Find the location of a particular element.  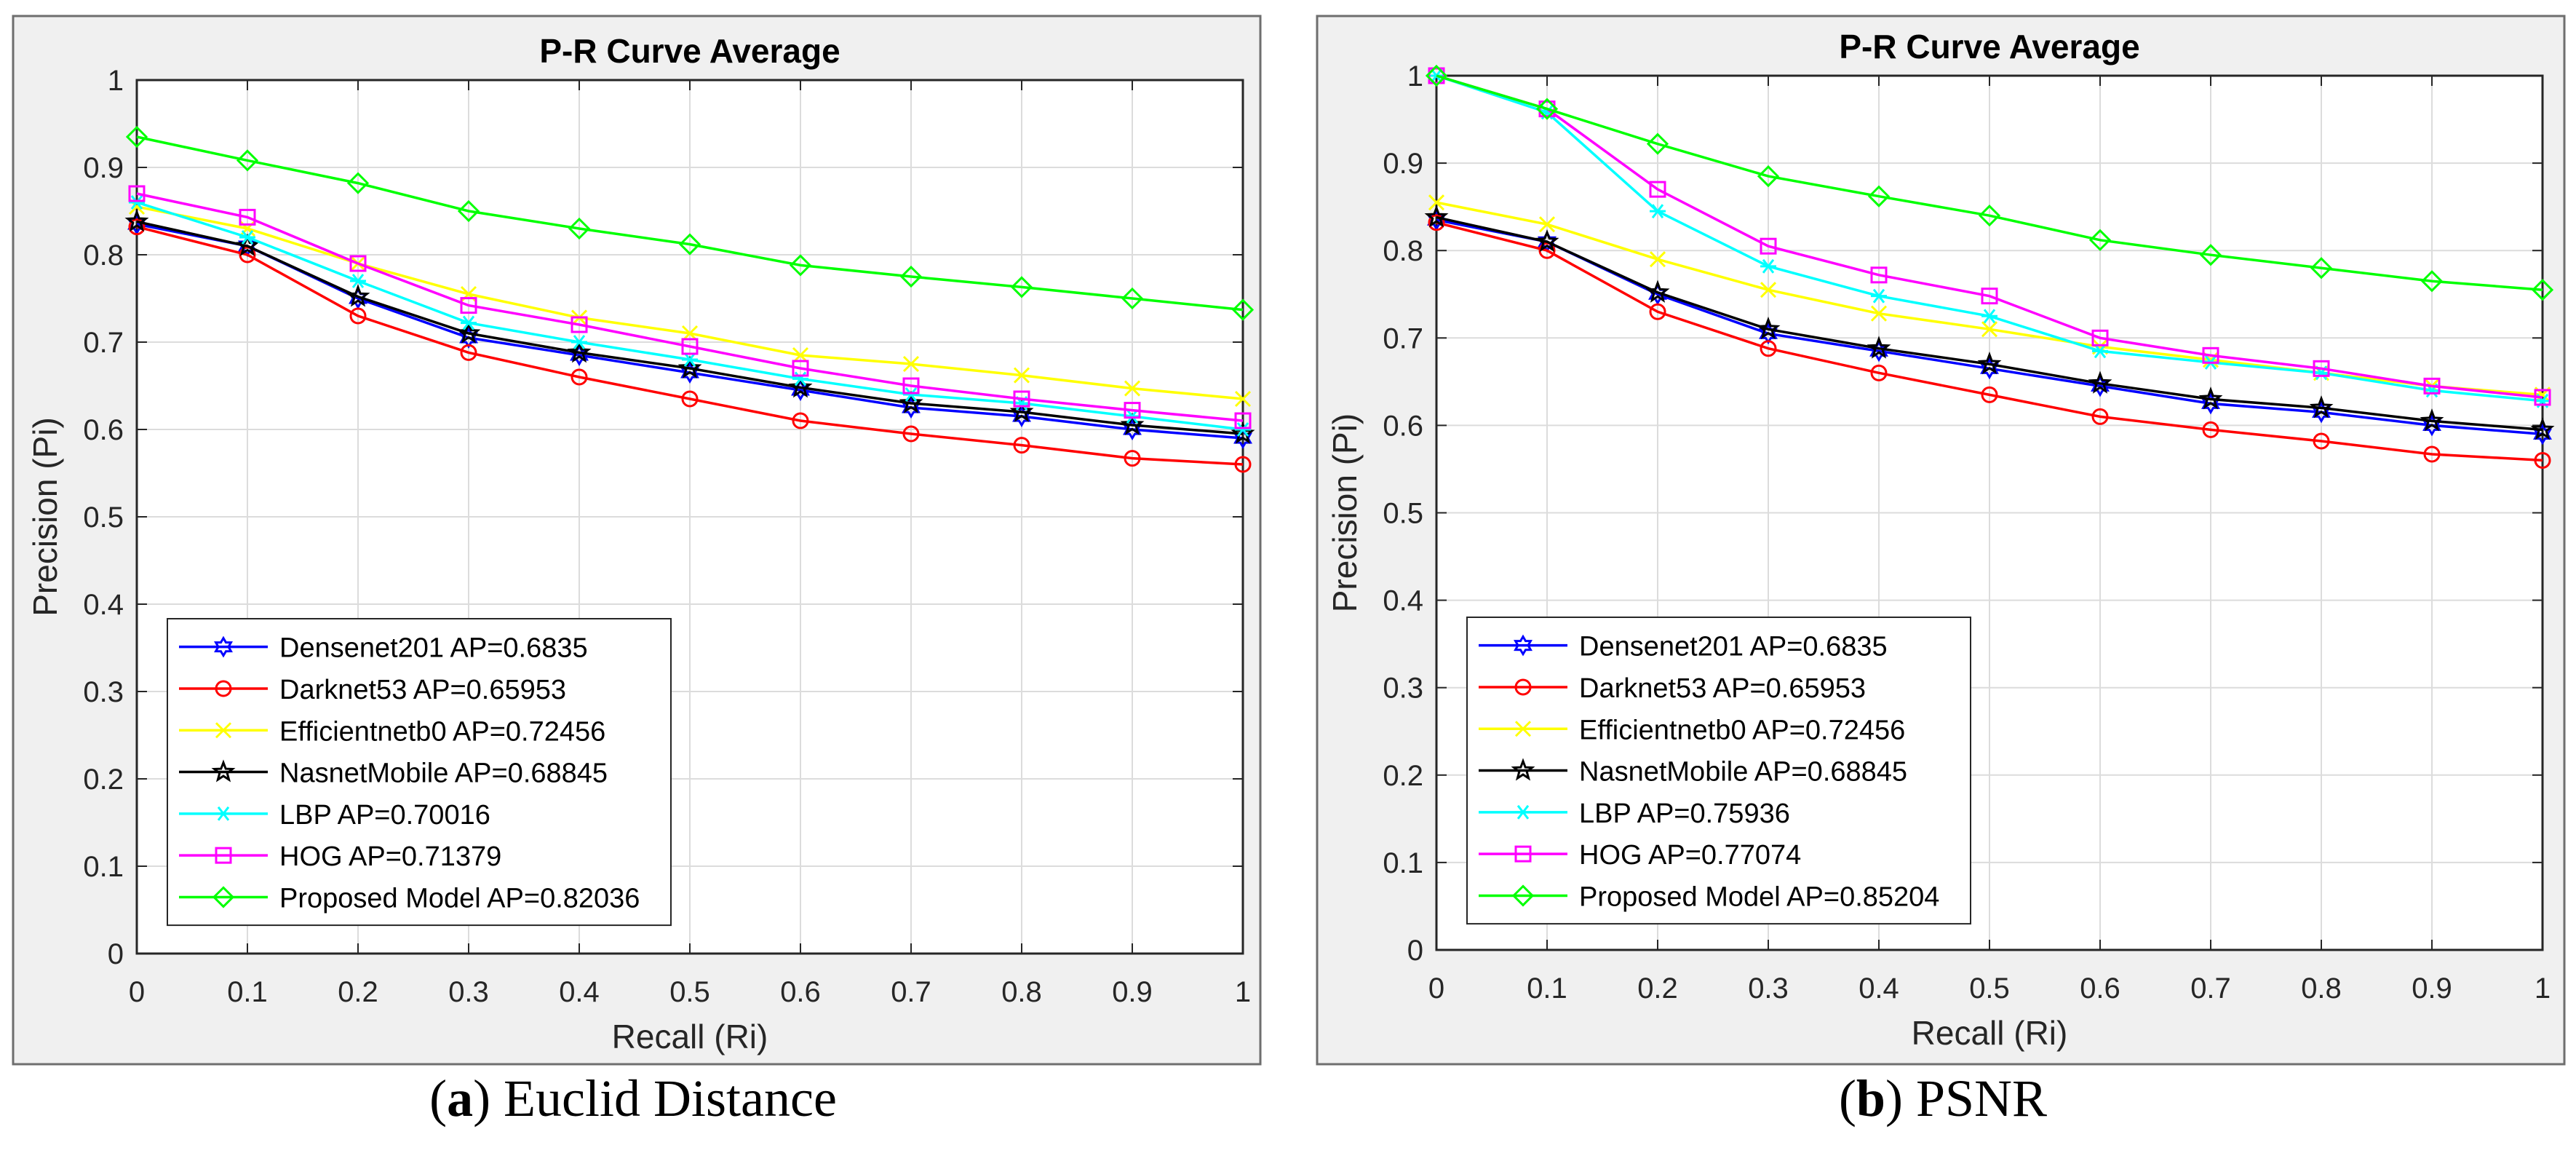

y-tick-label: 0.9 is located at coordinates (103, 168).